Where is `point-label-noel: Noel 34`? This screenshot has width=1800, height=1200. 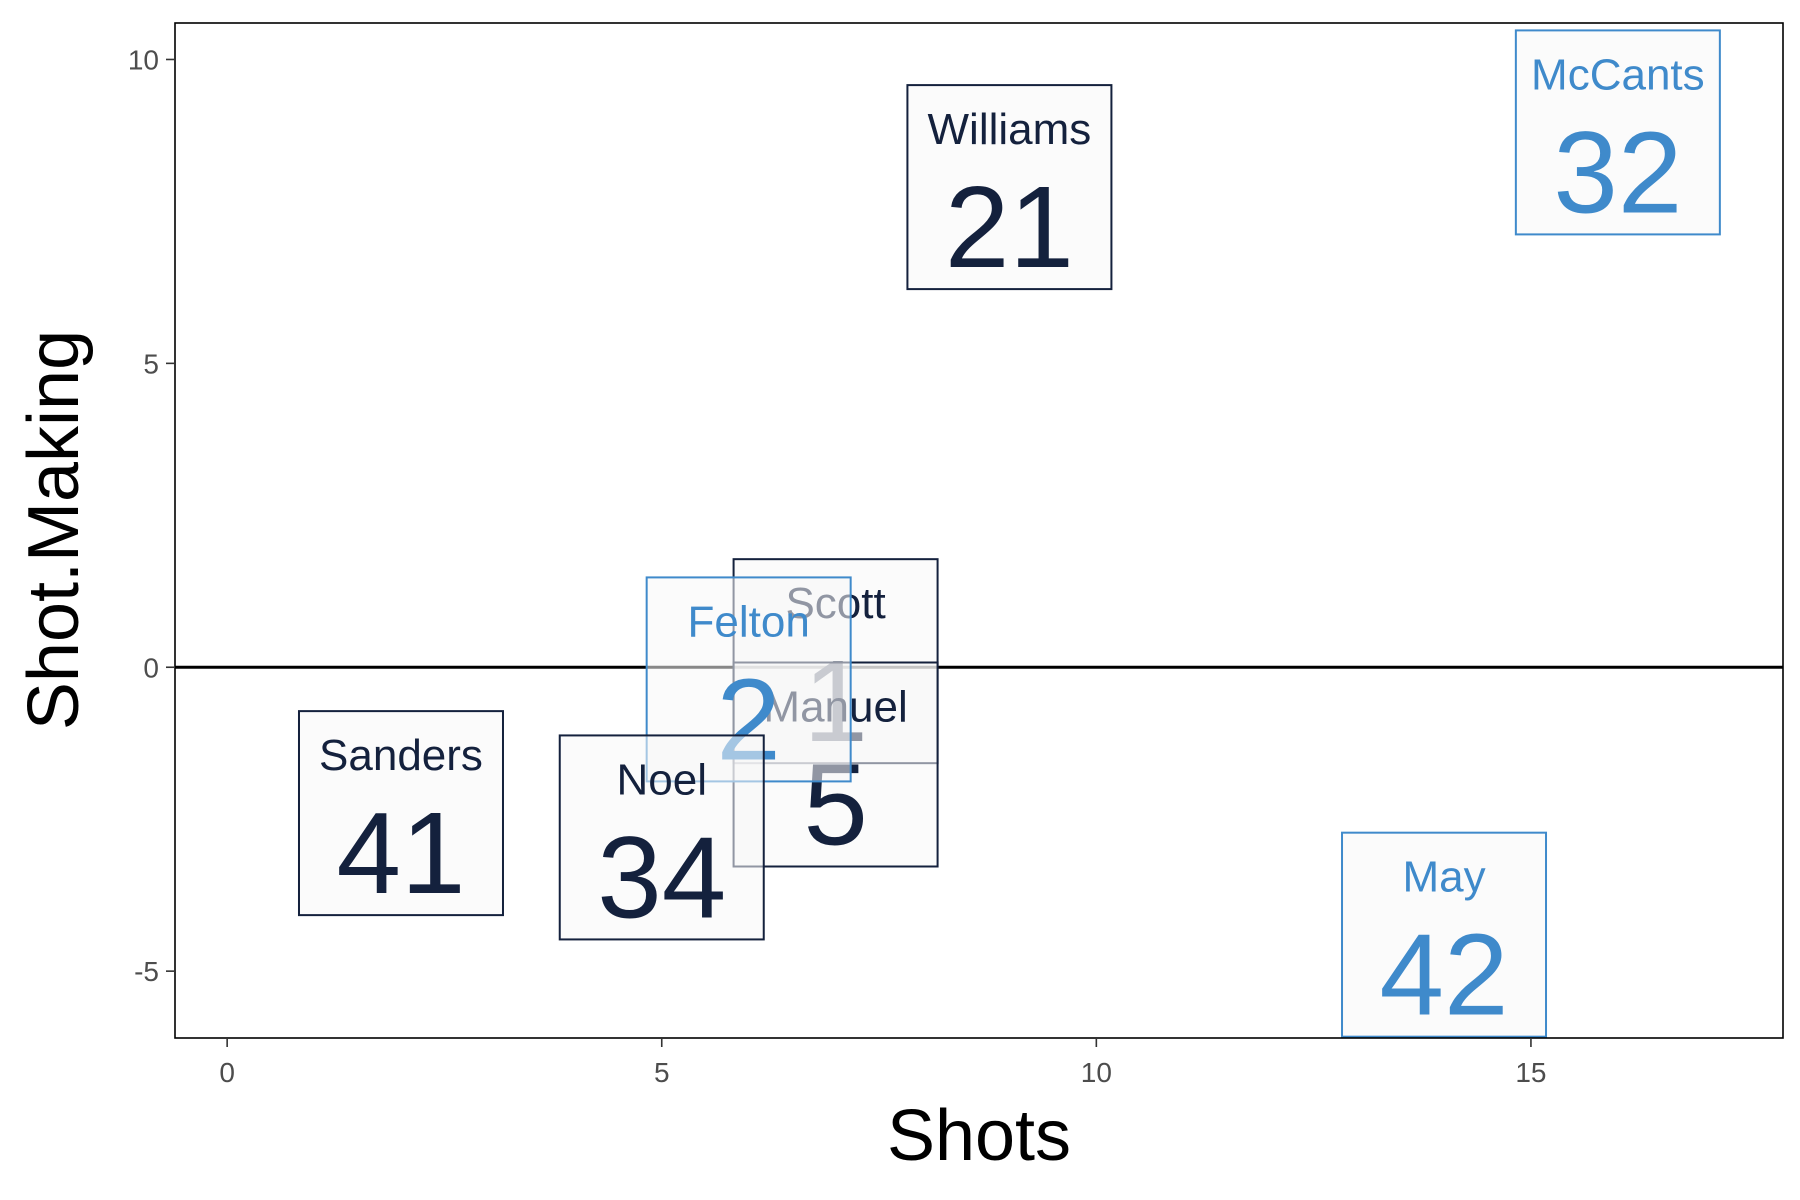 point-label-noel: Noel 34 is located at coordinates (661, 838).